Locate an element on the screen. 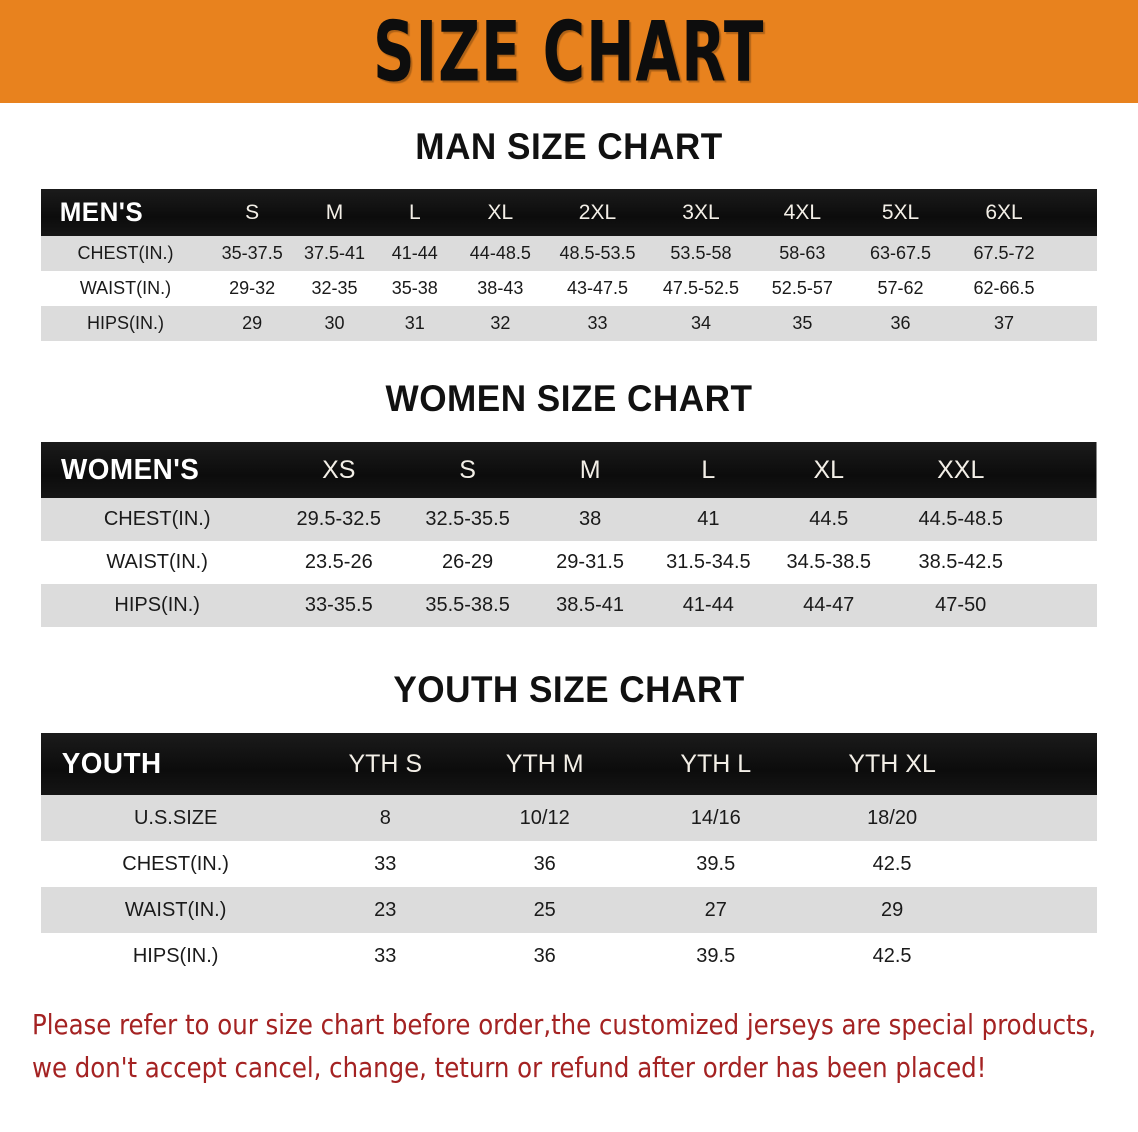 This screenshot has width=1138, height=1132. women-column-header: XL is located at coordinates (829, 469).